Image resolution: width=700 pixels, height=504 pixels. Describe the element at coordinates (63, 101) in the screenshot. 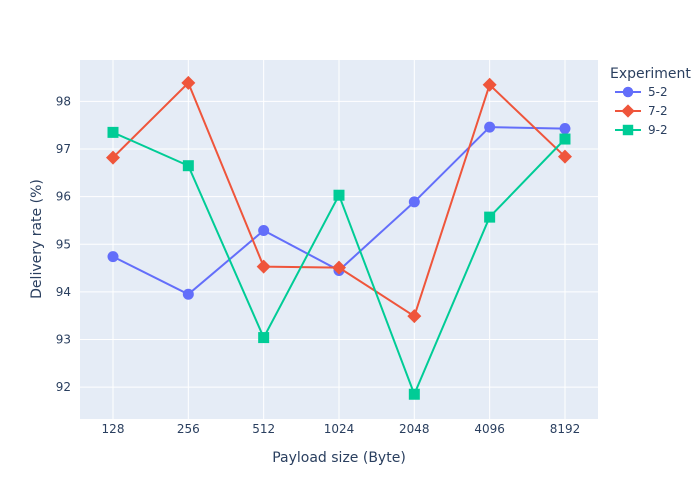

I see `y-tick-label: 98` at that location.